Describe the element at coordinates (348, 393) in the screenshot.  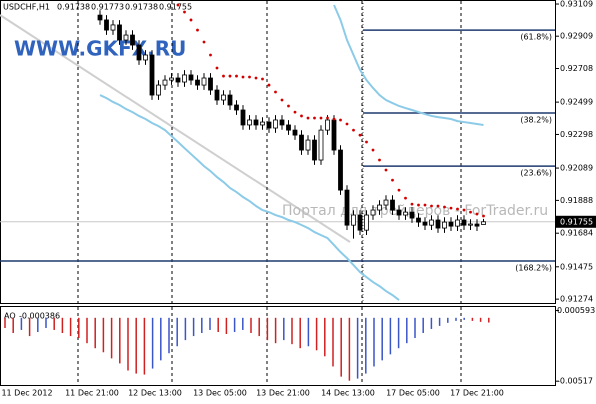
I see `x-tick-label: 14 Dec 13:00` at that location.